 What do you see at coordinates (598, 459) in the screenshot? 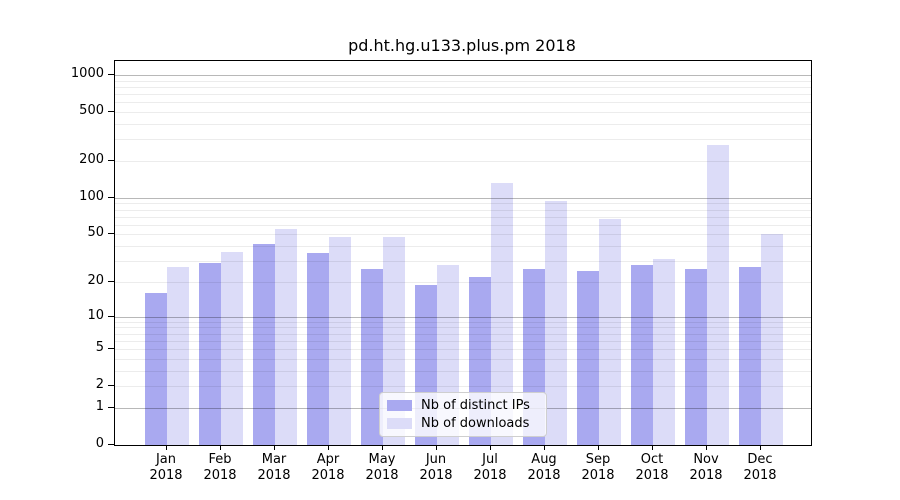
I see `x-tick-month: Sep` at bounding box center [598, 459].